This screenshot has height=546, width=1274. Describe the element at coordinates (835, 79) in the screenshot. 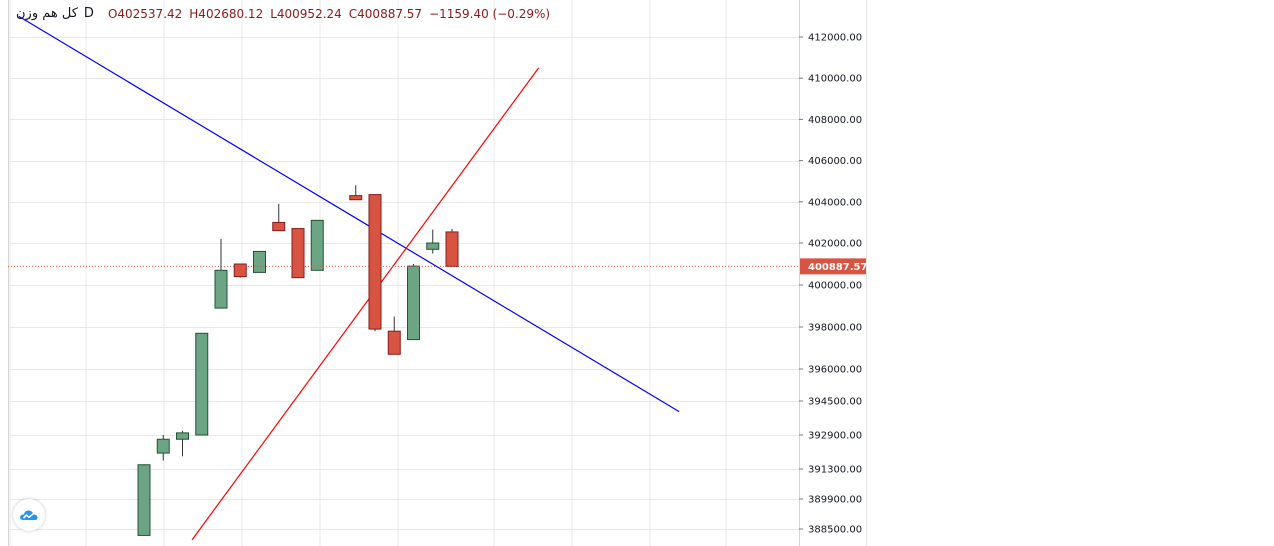

I see `y-tick-label: 410000.00` at that location.